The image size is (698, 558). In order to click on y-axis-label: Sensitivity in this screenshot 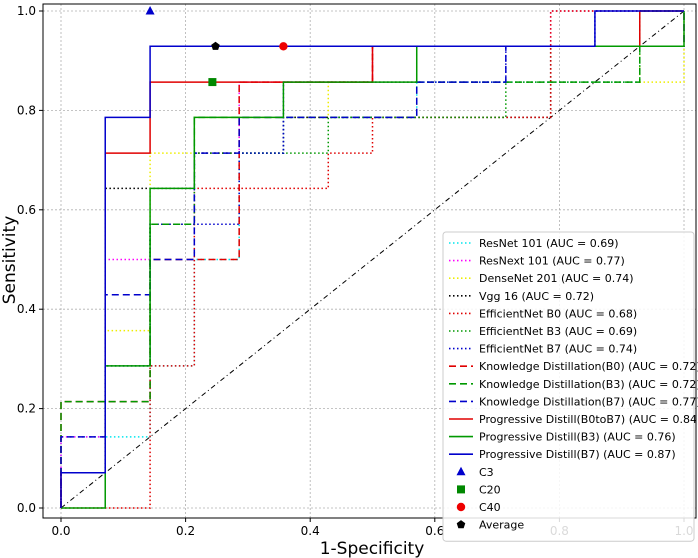, I will do `click(10, 260)`.